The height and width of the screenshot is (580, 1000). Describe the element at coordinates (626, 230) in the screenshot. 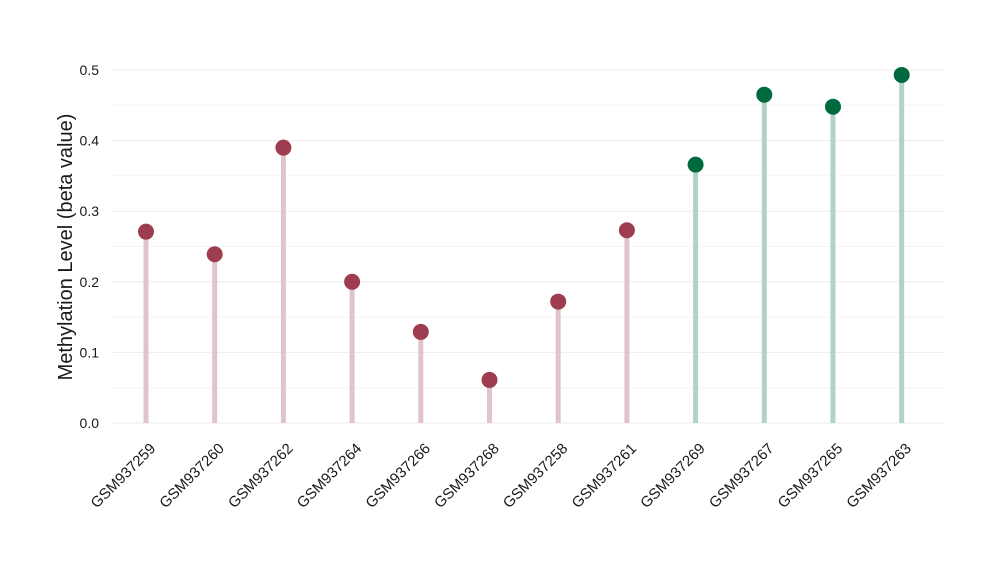

I see `point-GSM937261` at that location.